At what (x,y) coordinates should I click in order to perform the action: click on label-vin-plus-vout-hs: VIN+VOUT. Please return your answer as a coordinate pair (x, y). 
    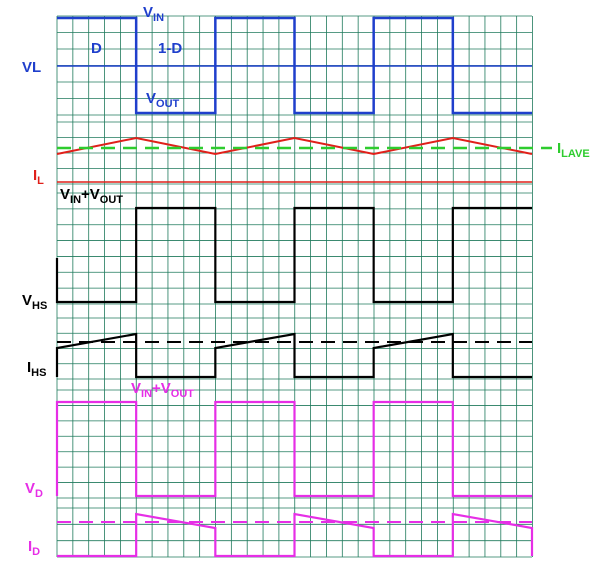
    Looking at the image, I should click on (91, 196).